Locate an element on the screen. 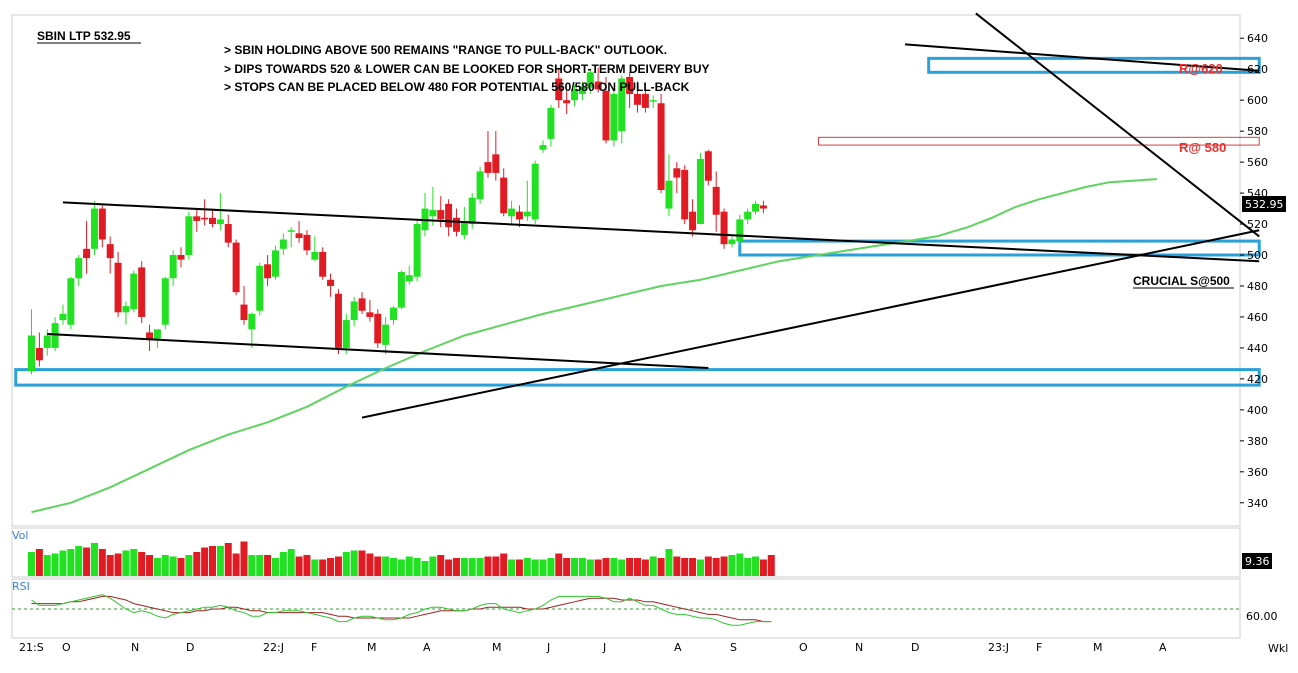 This screenshot has width=1298, height=673. price-tag is located at coordinates (1264, 203).